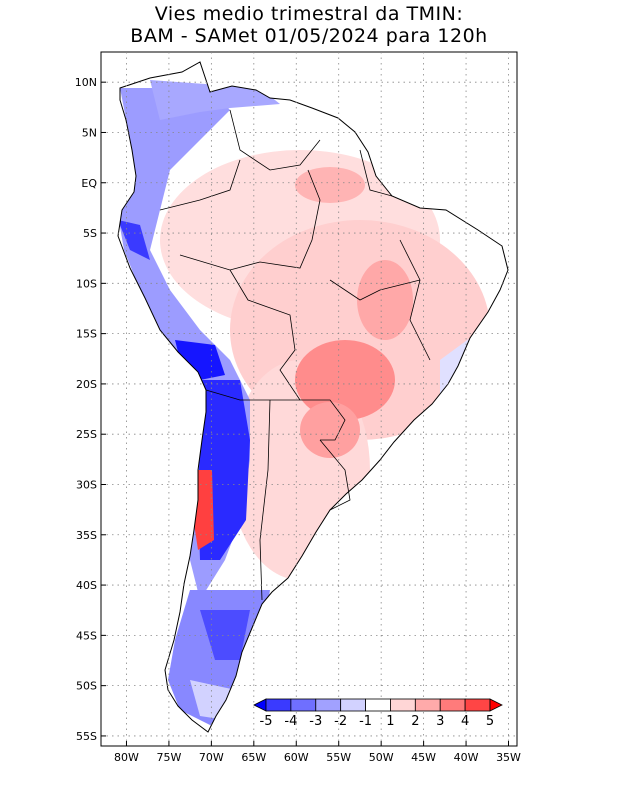 This screenshot has height=800, width=618. I want to click on lat-label: 45S, so click(86, 635).